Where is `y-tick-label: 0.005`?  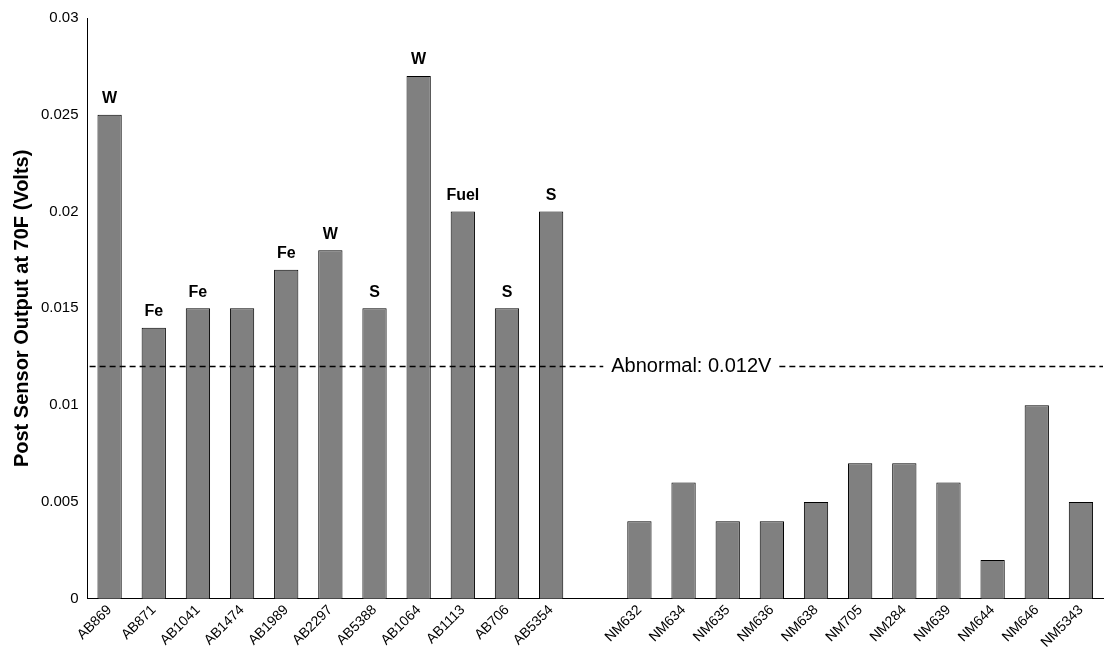 y-tick-label: 0.005 is located at coordinates (59, 501).